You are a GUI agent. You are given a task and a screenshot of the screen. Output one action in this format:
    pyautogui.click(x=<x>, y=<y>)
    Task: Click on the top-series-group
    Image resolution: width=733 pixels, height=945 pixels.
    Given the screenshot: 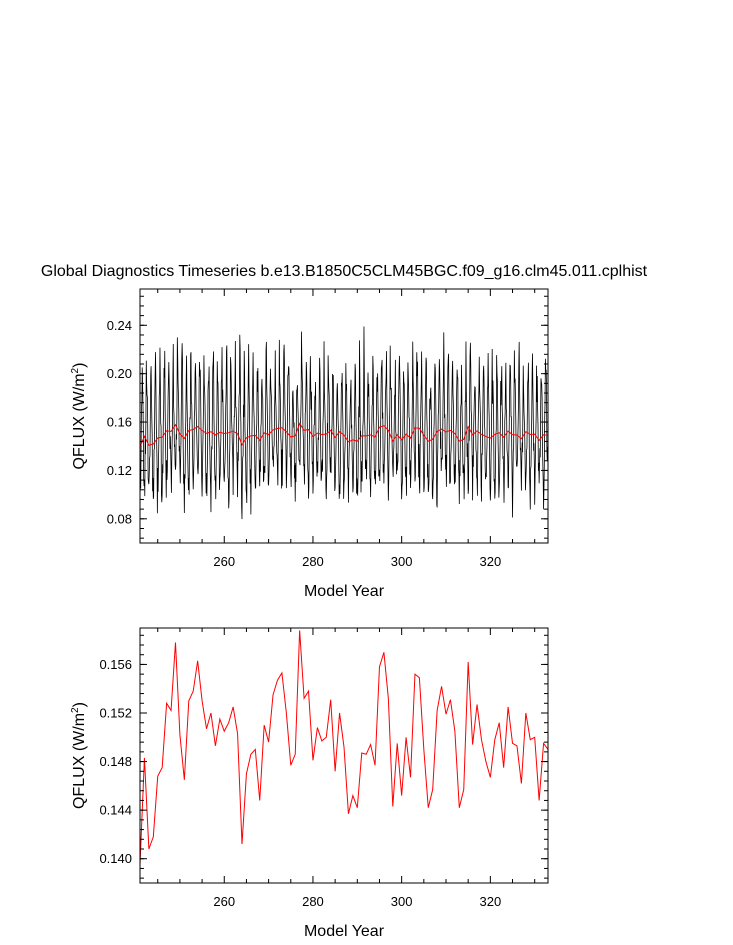 What is the action you would take?
    pyautogui.click(x=344, y=423)
    